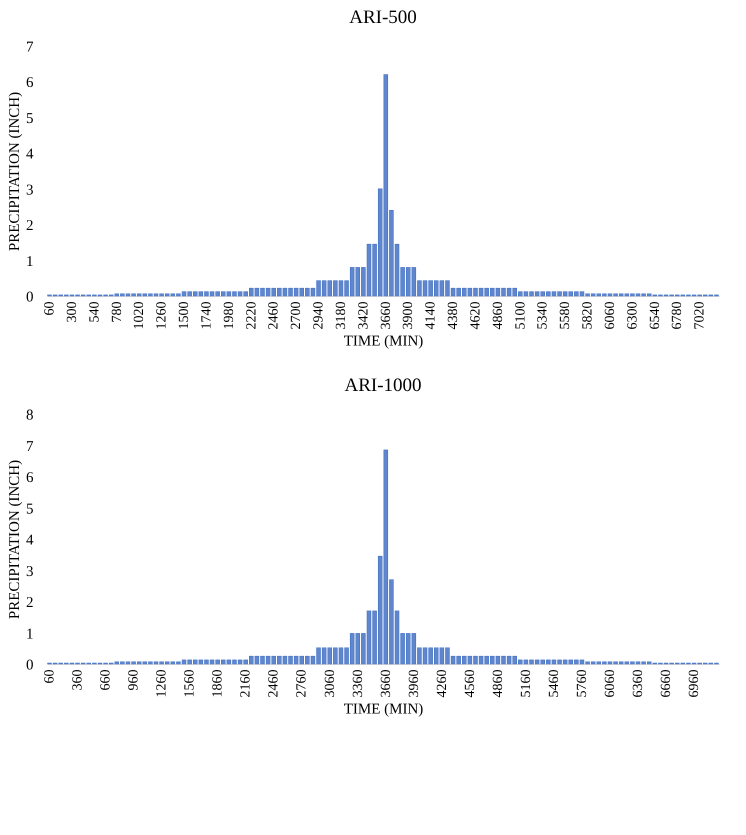  Describe the element at coordinates (30, 416) in the screenshot. I see `y-tick-label: 8` at that location.